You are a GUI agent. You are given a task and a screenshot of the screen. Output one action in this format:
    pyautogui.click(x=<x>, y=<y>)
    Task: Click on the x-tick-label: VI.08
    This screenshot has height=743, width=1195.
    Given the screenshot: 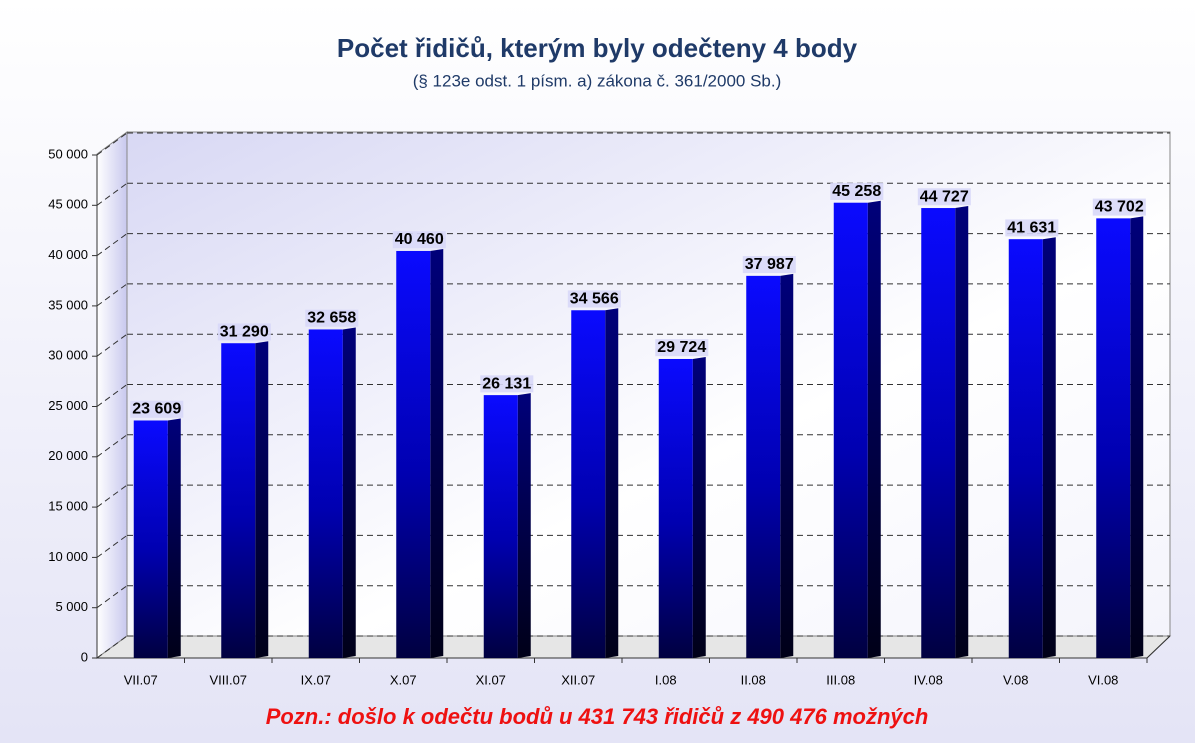 What is the action you would take?
    pyautogui.click(x=1103, y=679)
    